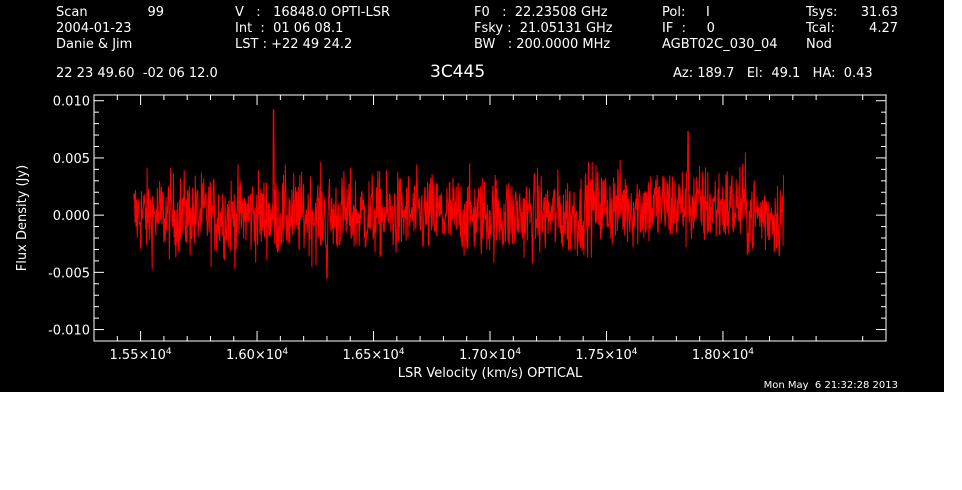 Image resolution: width=962 pixels, height=490 pixels. What do you see at coordinates (155, 12) in the screenshot?
I see `scan-number: 99` at bounding box center [155, 12].